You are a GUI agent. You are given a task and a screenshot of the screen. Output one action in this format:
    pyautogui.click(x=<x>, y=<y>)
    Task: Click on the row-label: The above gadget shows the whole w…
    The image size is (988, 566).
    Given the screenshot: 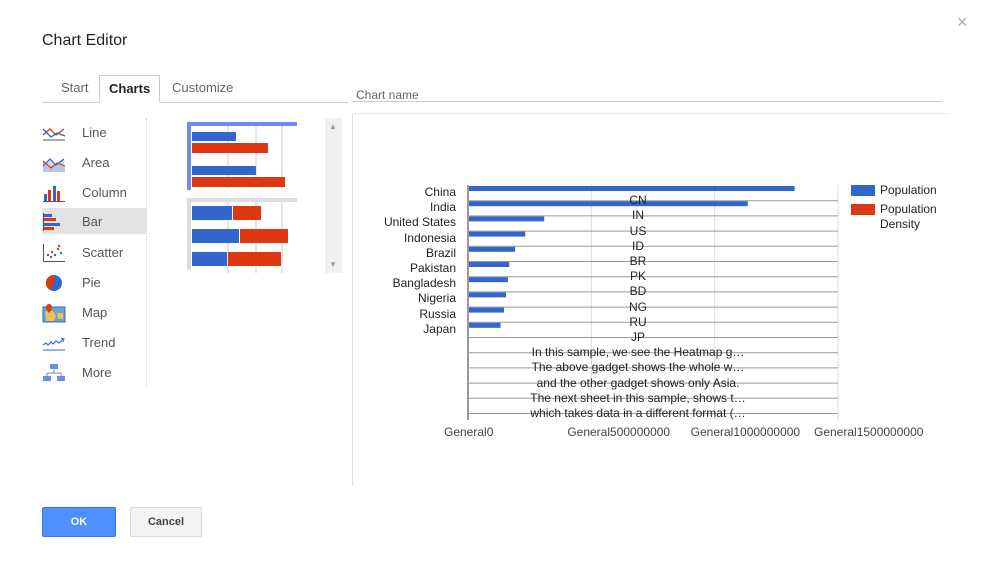 What is the action you would take?
    pyautogui.click(x=638, y=367)
    